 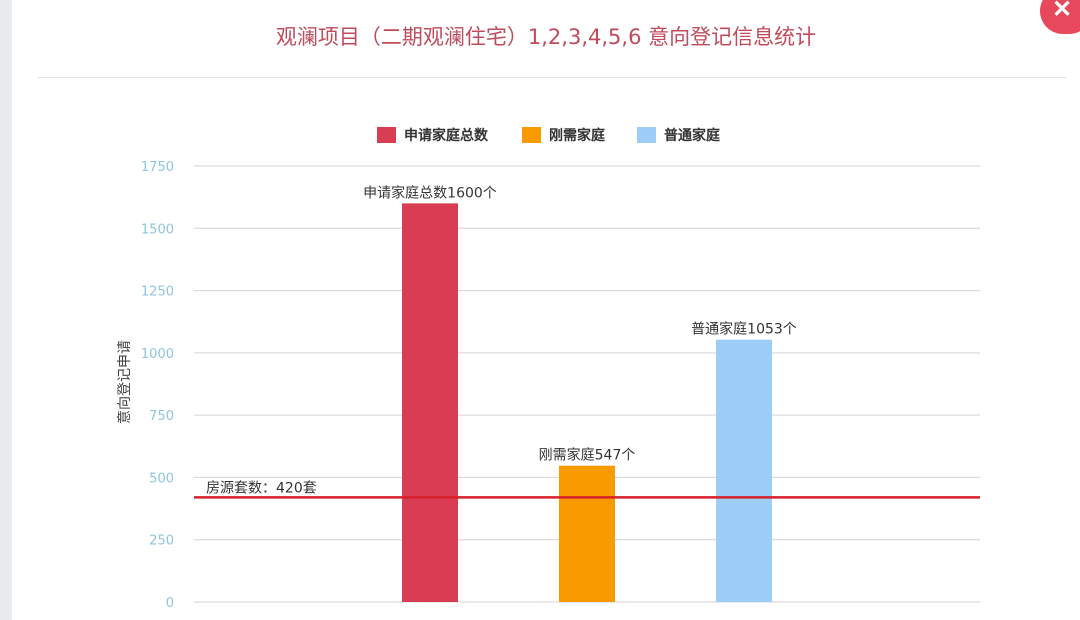 What do you see at coordinates (261, 488) in the screenshot?
I see `reference-line-label: 房源套数：420套` at bounding box center [261, 488].